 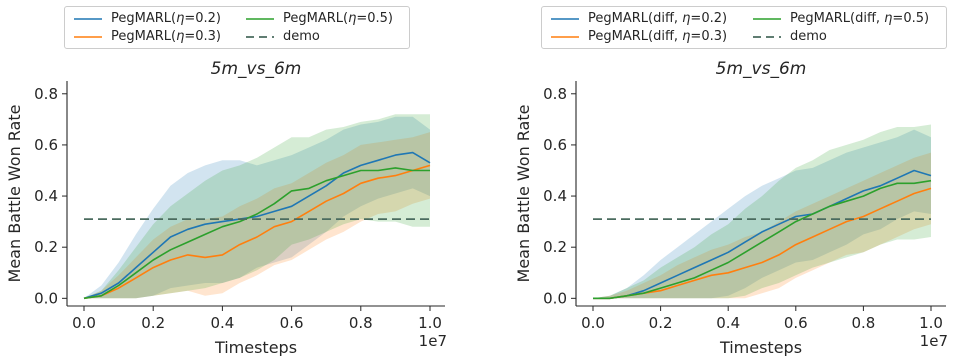 I want to click on legend-item: PegMARL(diff, η=0.5), so click(x=845, y=18).